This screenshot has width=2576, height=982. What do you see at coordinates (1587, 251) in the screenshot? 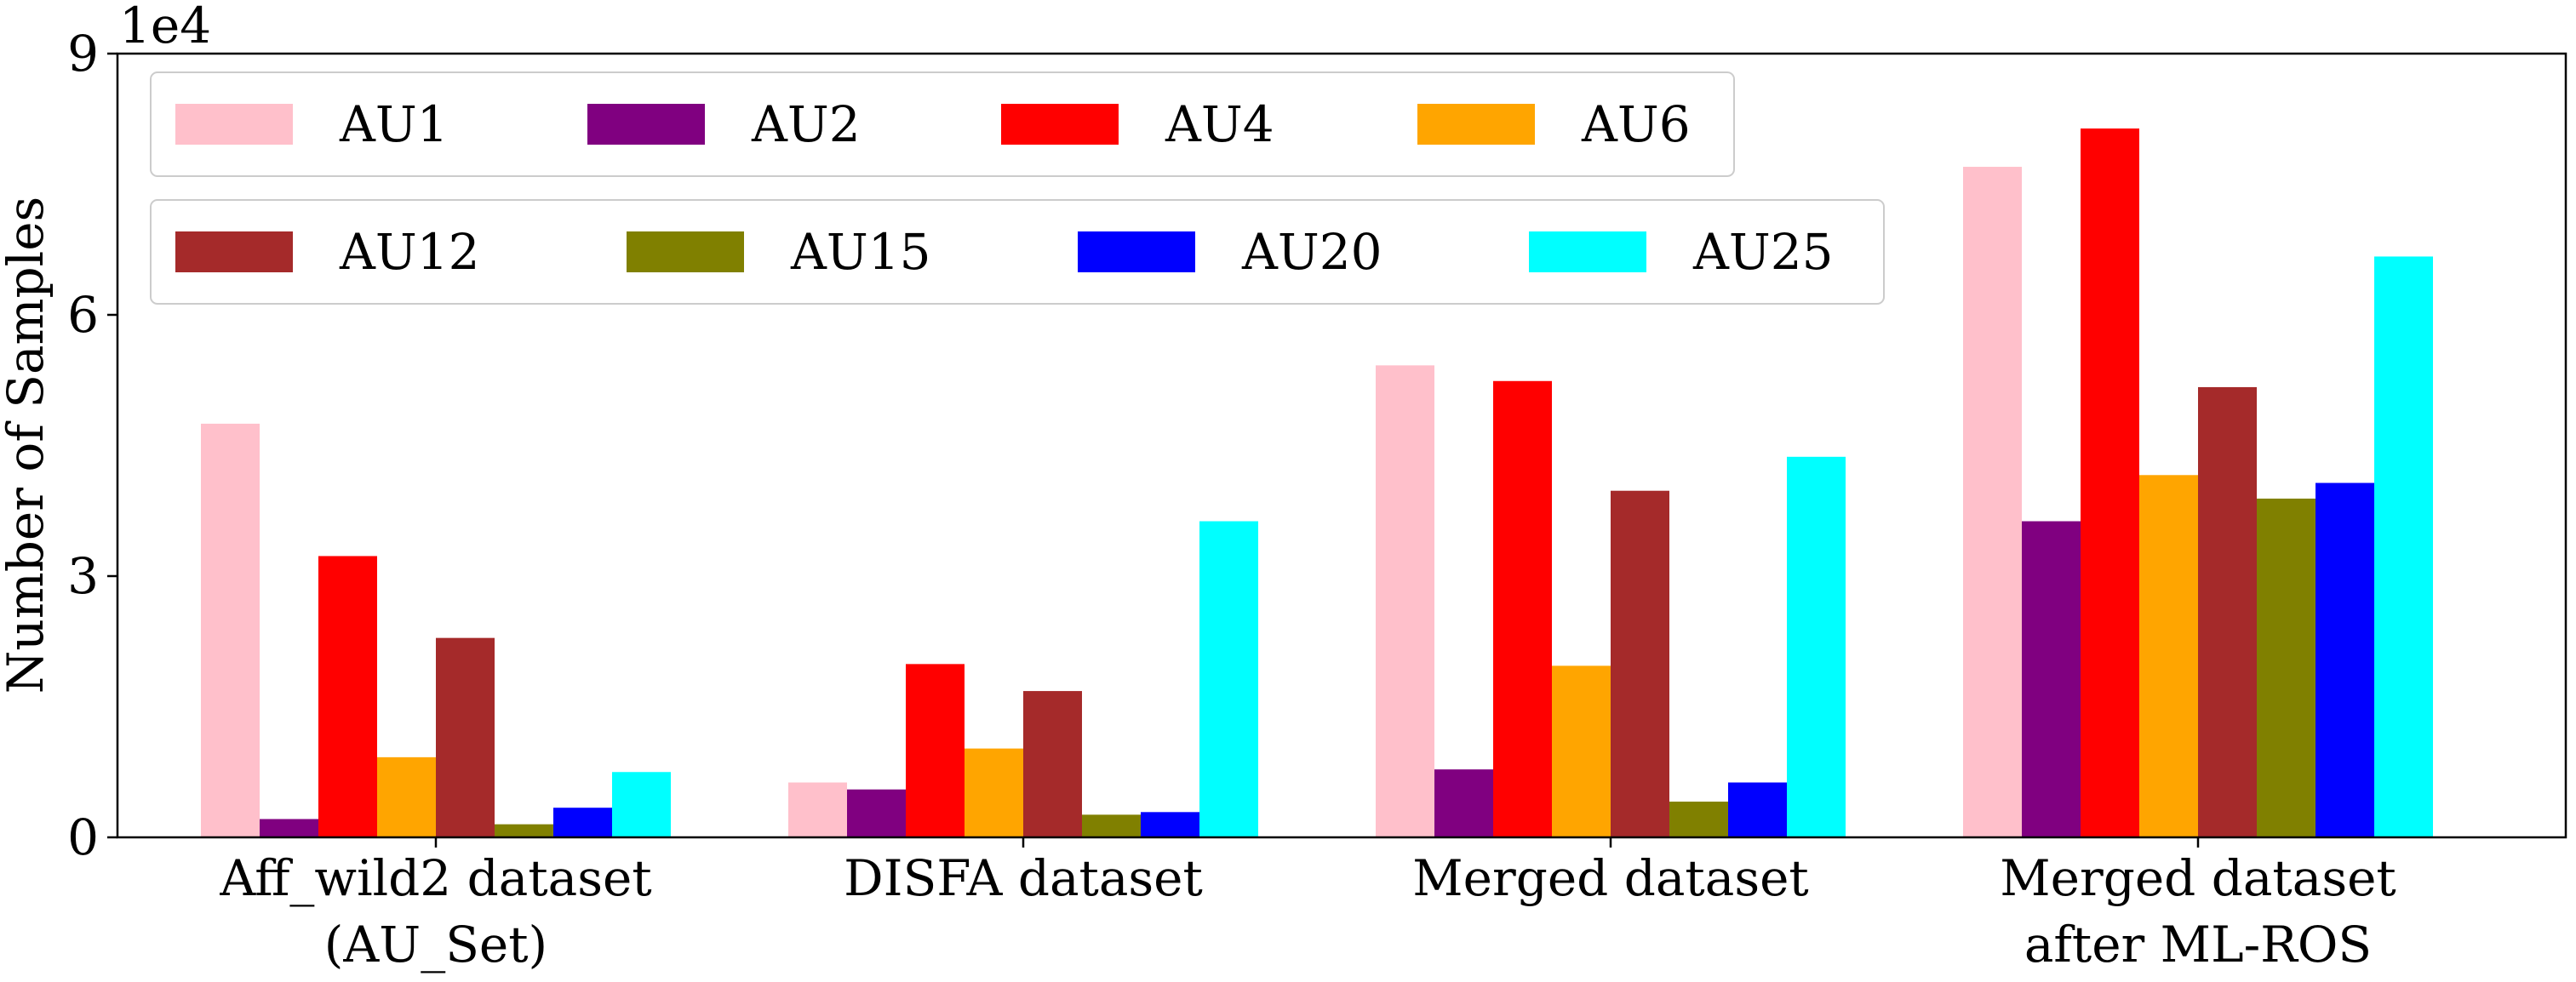
I see `legend-swatch-au25` at bounding box center [1587, 251].